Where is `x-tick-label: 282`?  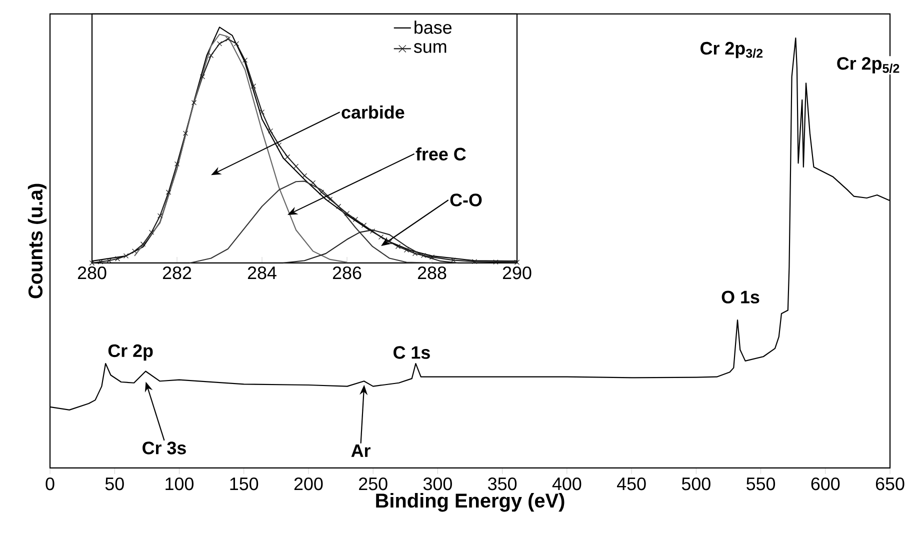 x-tick-label: 282 is located at coordinates (177, 273).